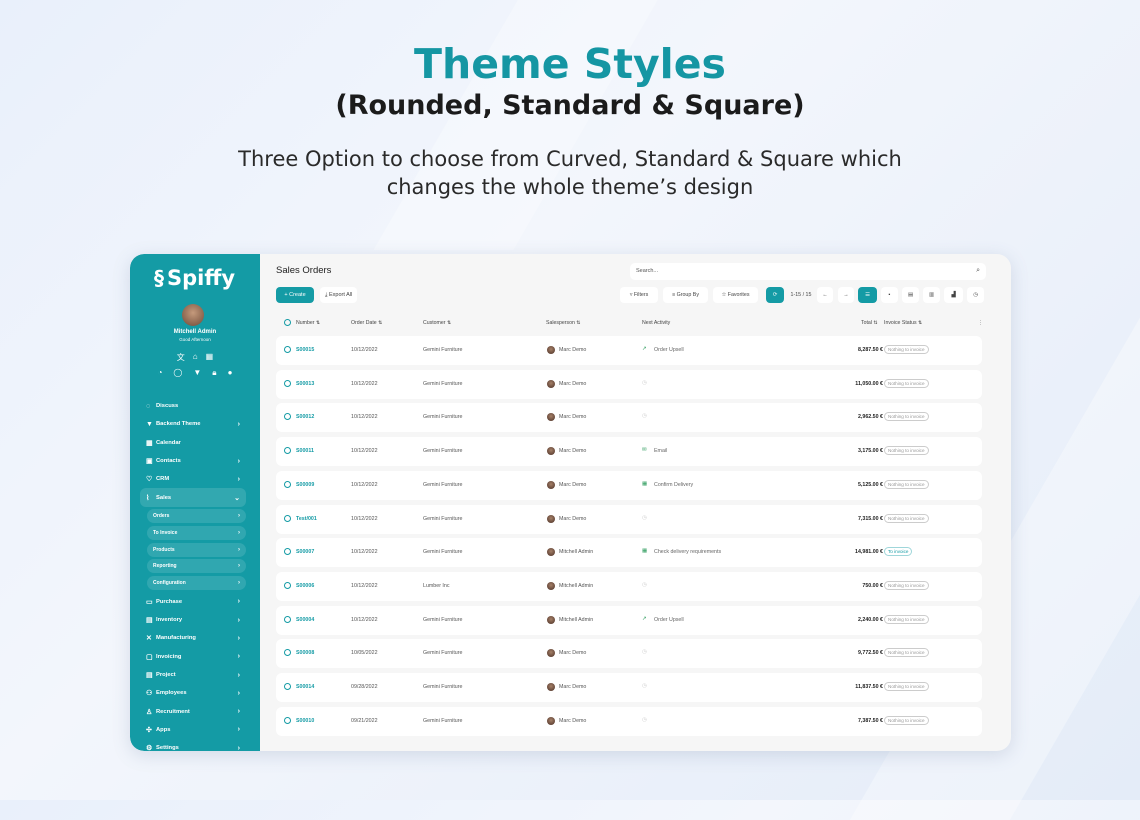 The width and height of the screenshot is (1140, 820). What do you see at coordinates (563, 323) in the screenshot?
I see `col-salesperson: Salesperson ⇅` at bounding box center [563, 323].